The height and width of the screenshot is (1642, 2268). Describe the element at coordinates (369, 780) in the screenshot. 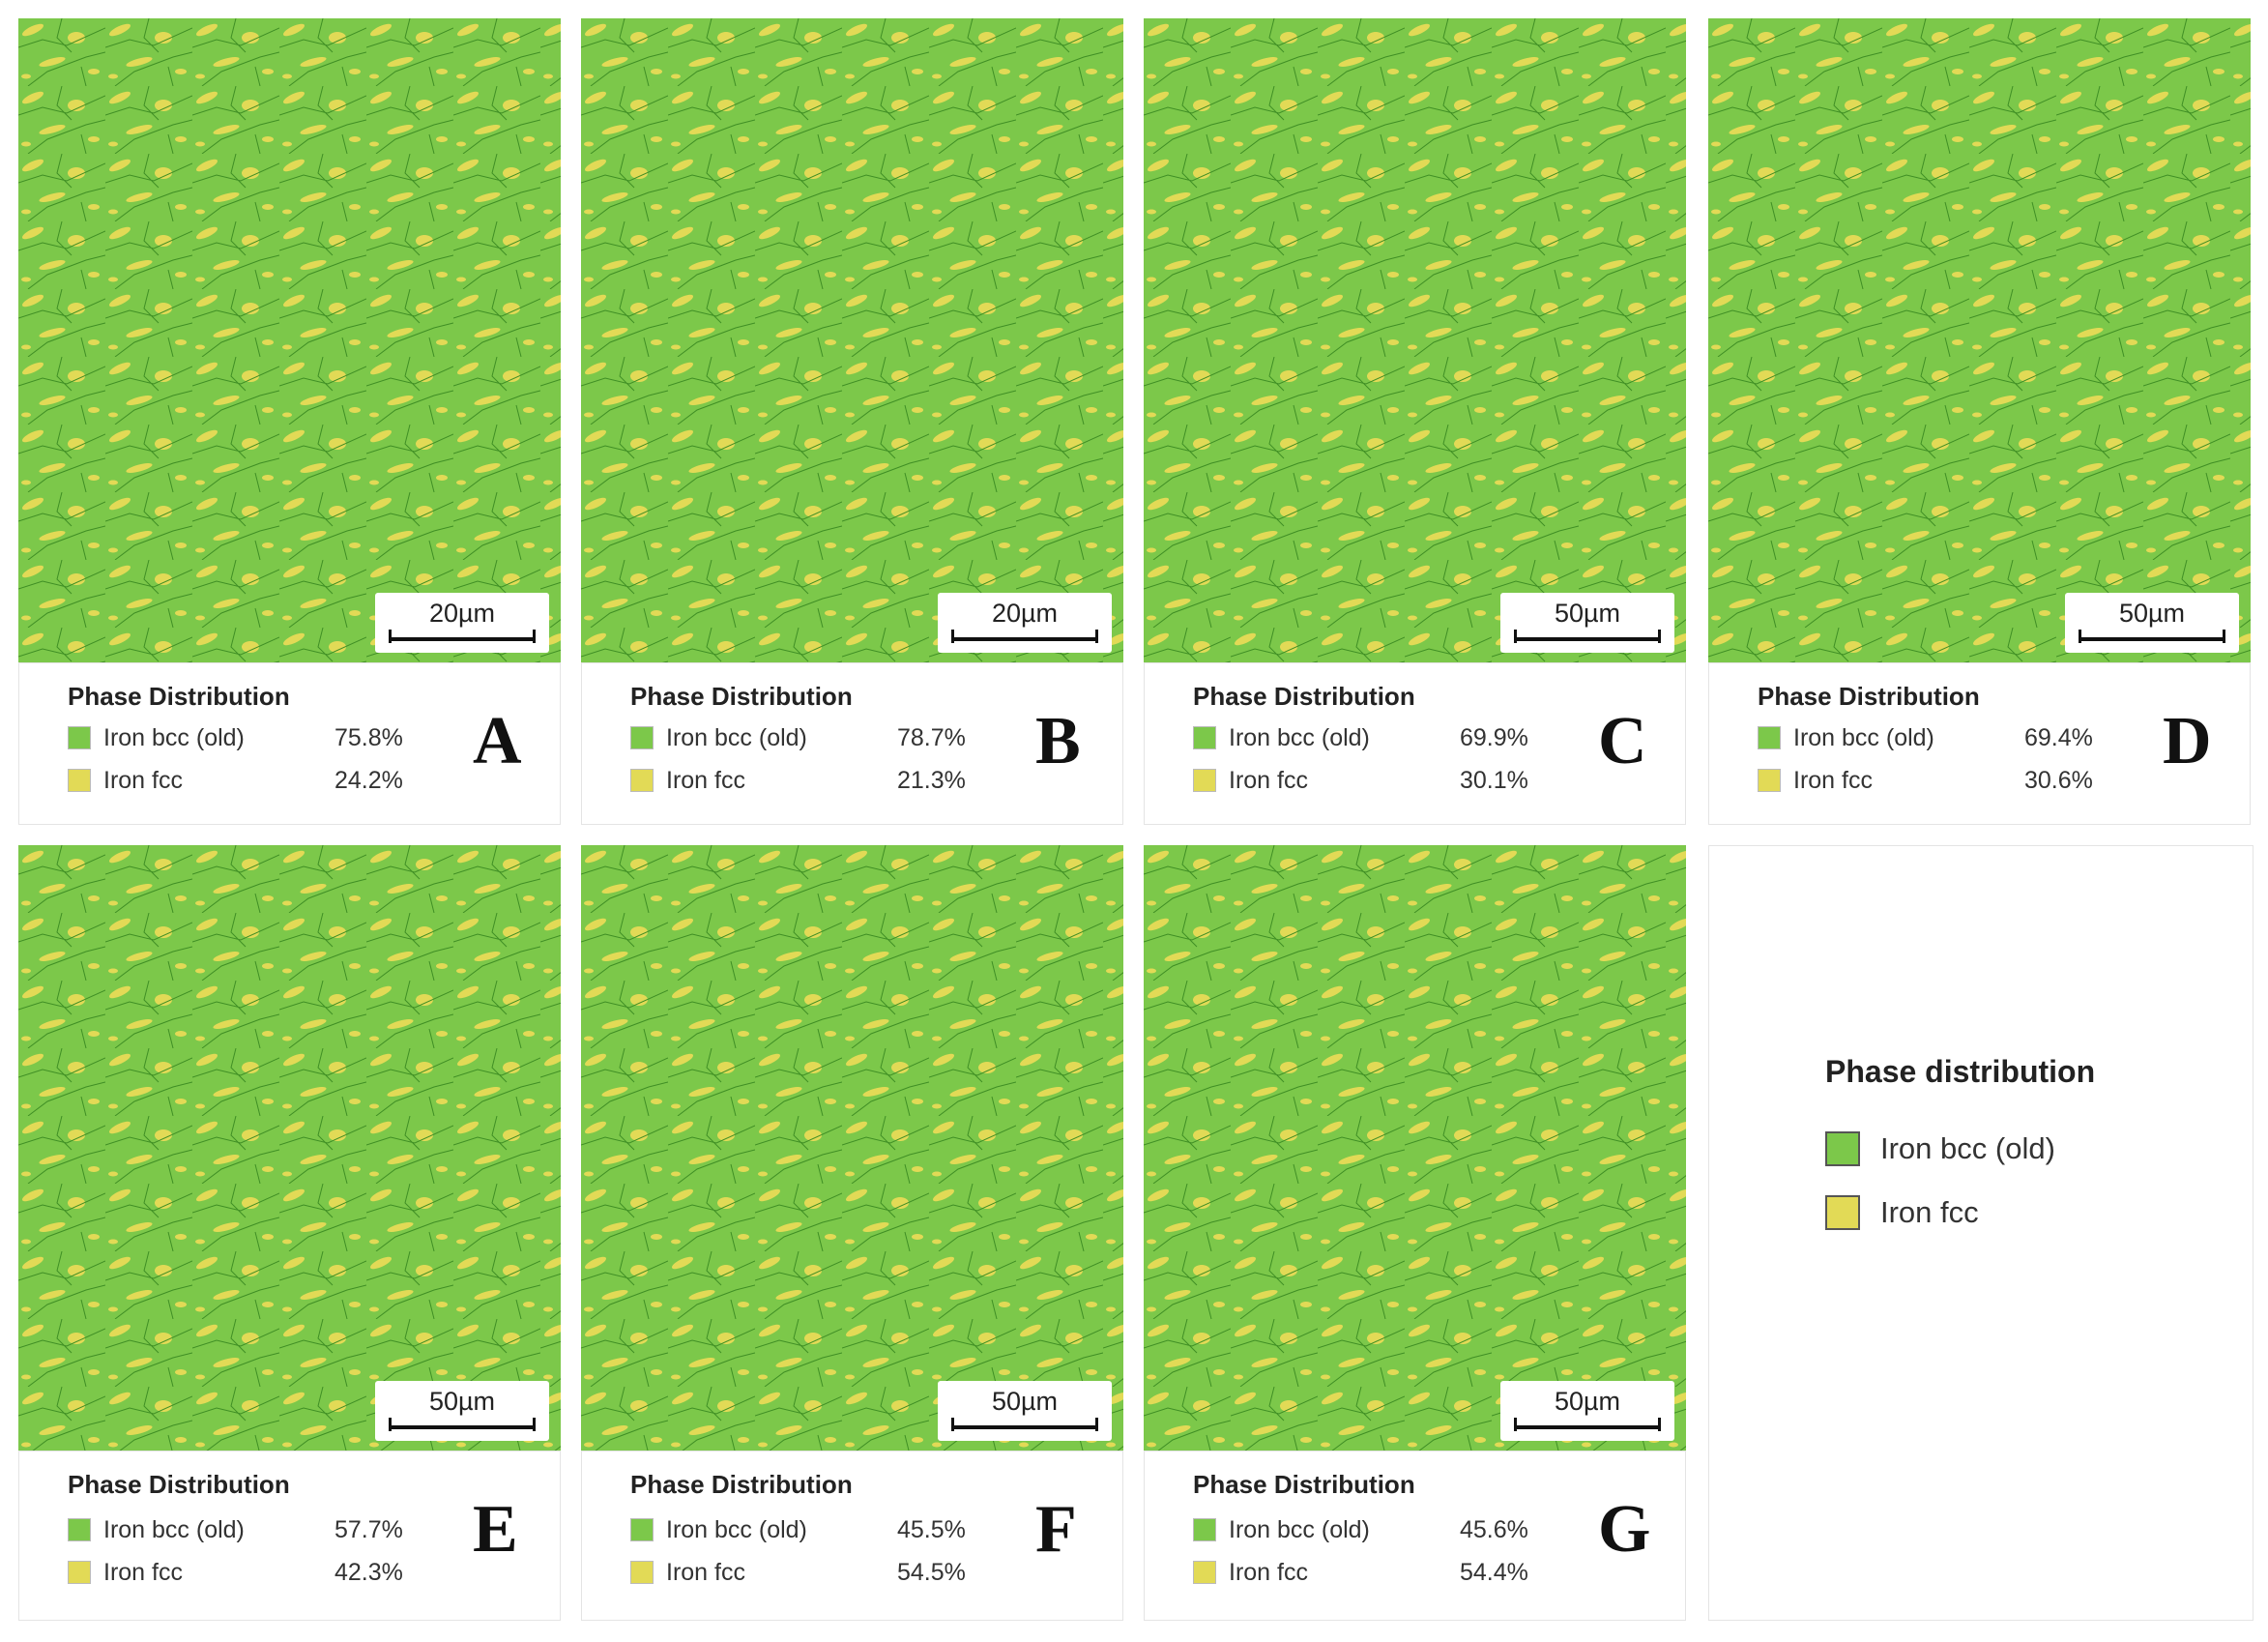

I see `phase-share: 24.2%` at that location.